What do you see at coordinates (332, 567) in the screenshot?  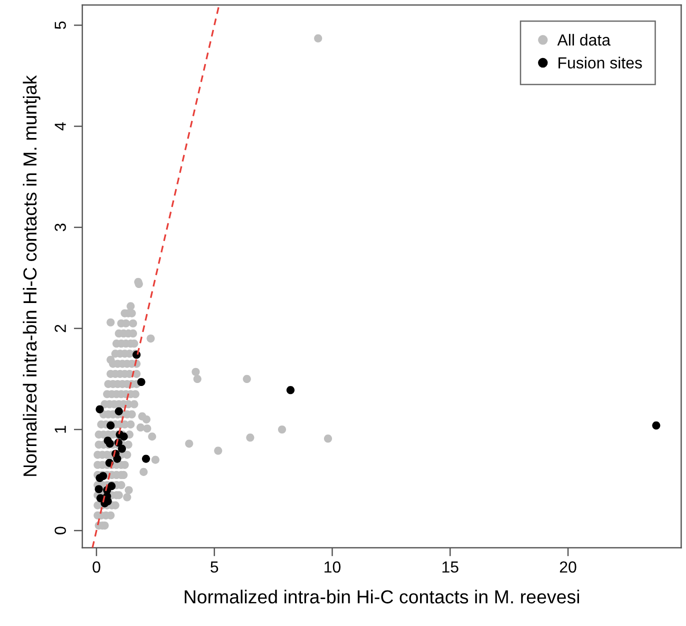 I see `x-tick-label: 10` at bounding box center [332, 567].